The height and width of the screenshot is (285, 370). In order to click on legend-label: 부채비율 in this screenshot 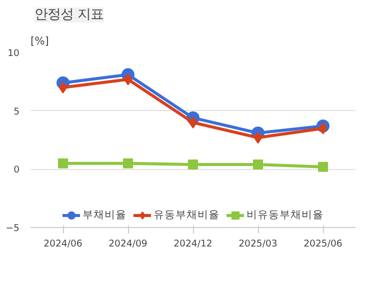, I will do `click(104, 215)`.